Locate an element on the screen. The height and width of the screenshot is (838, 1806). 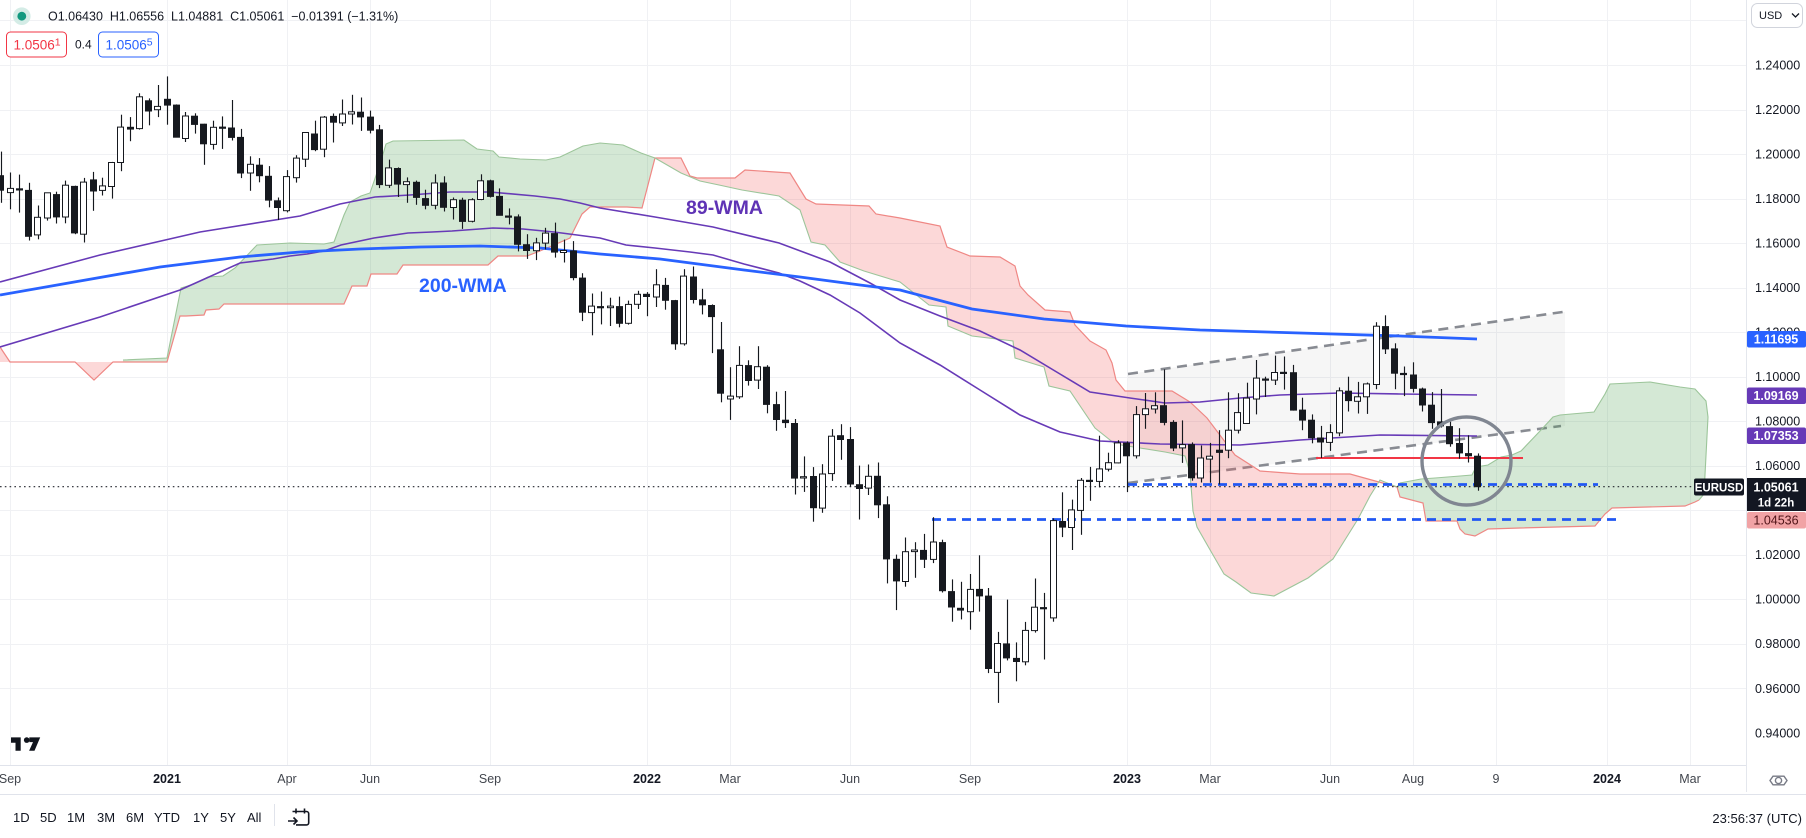
svg-text: 1Y is located at coordinates (201, 817).